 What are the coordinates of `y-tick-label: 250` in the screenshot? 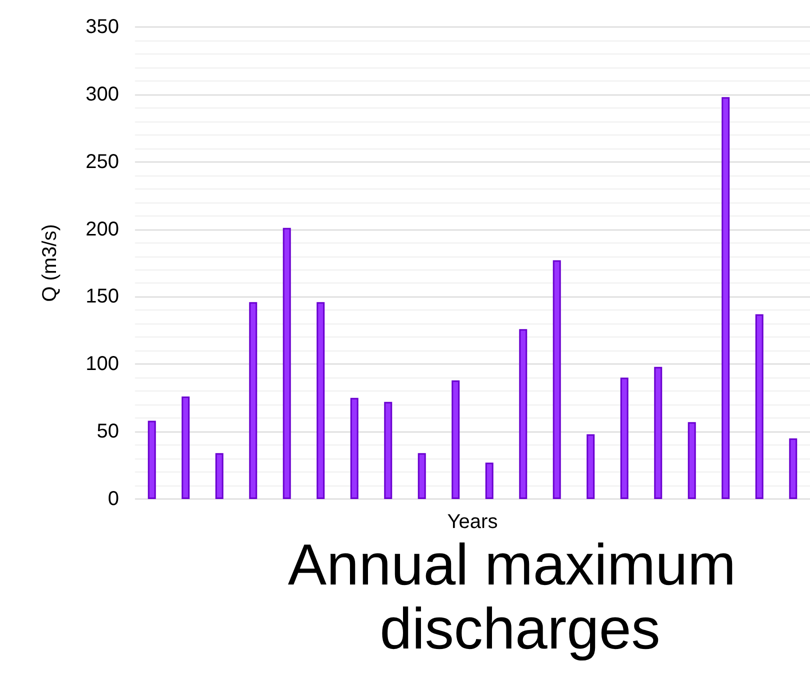 It's located at (102, 161).